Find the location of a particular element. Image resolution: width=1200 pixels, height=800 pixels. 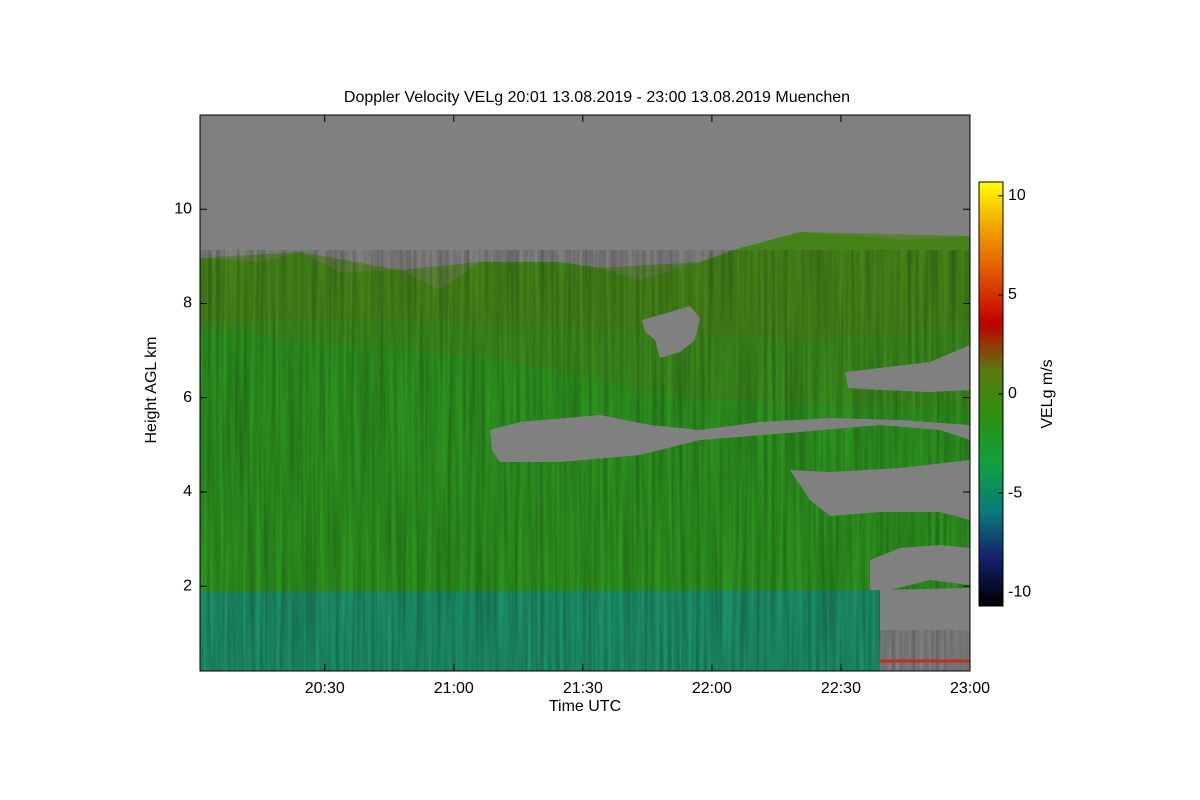

x-tick-label: 21:00 is located at coordinates (454, 688).